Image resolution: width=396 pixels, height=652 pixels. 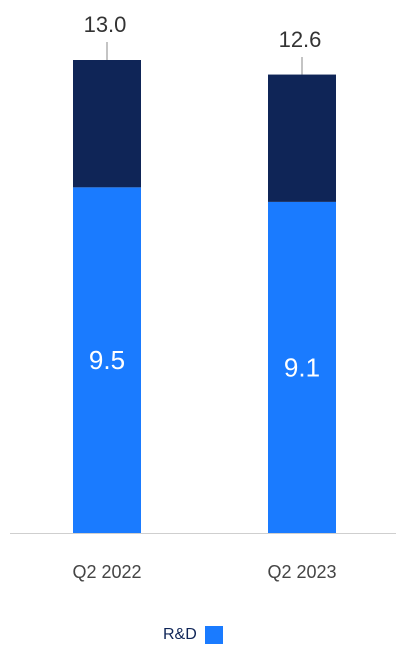 I want to click on legend-label-rd: R&D, so click(x=180, y=634).